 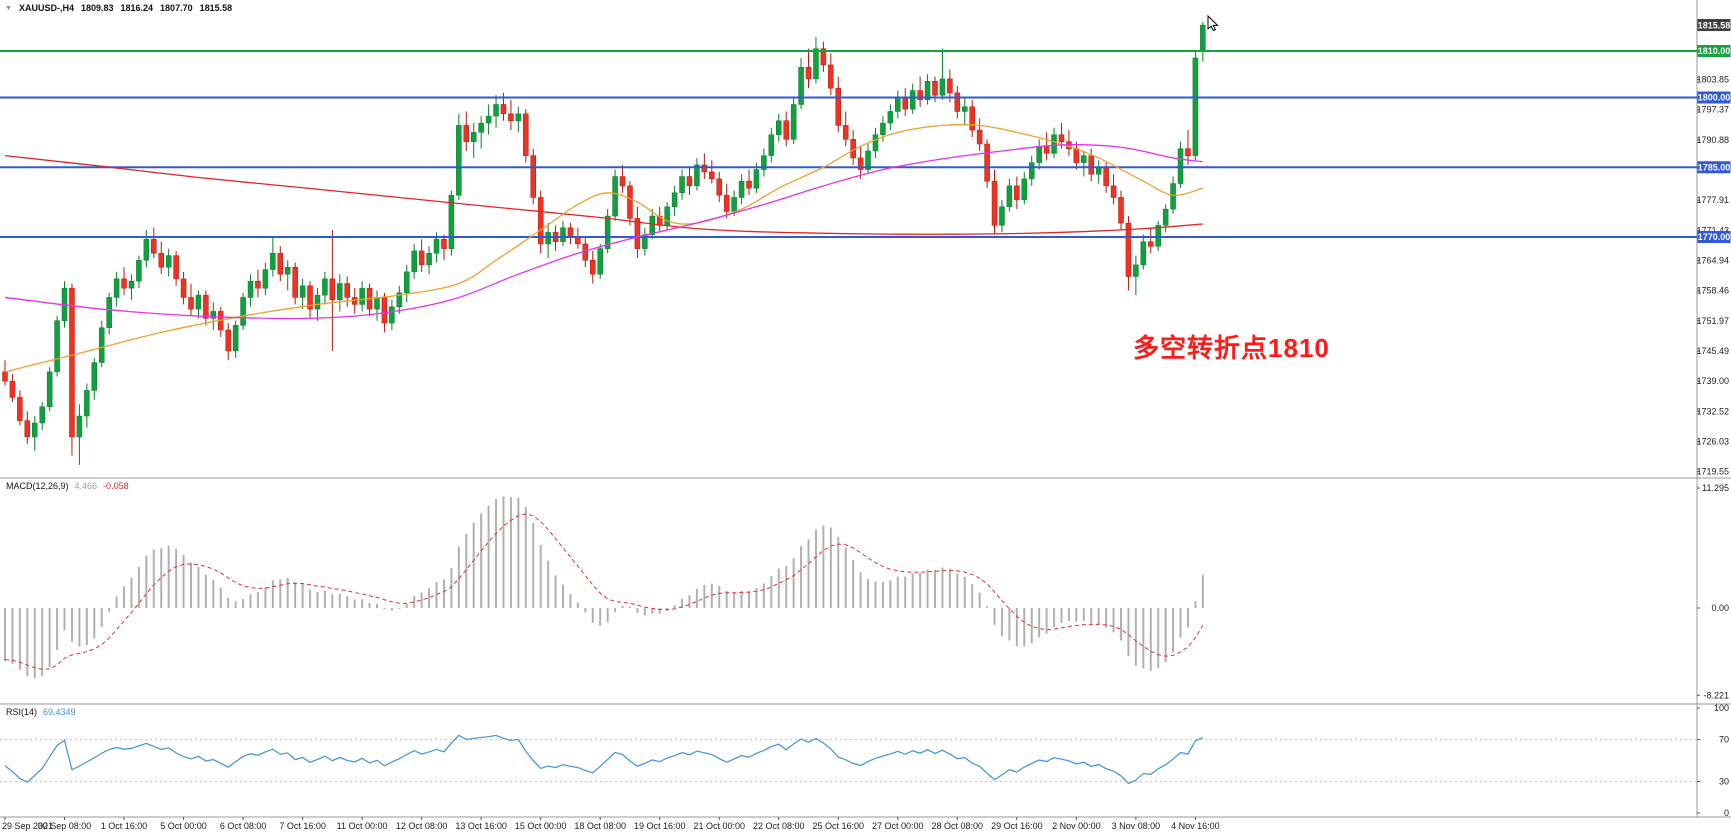 I want to click on time-label: 1 Oct 16:00, so click(x=124, y=826).